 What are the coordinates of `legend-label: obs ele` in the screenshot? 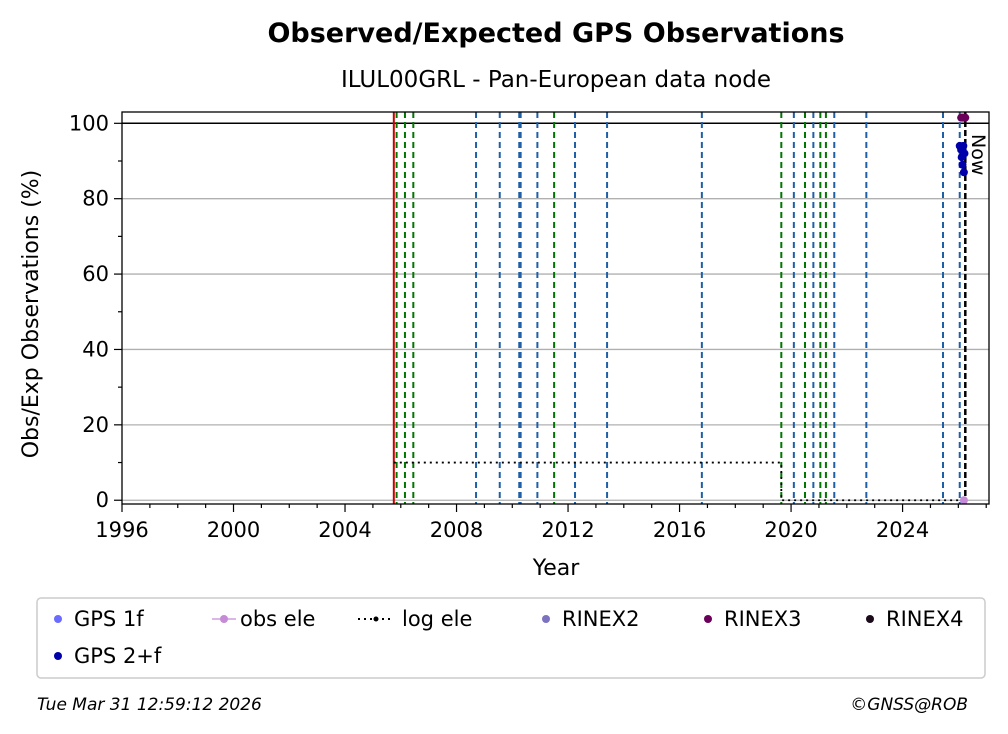 It's located at (277, 619).